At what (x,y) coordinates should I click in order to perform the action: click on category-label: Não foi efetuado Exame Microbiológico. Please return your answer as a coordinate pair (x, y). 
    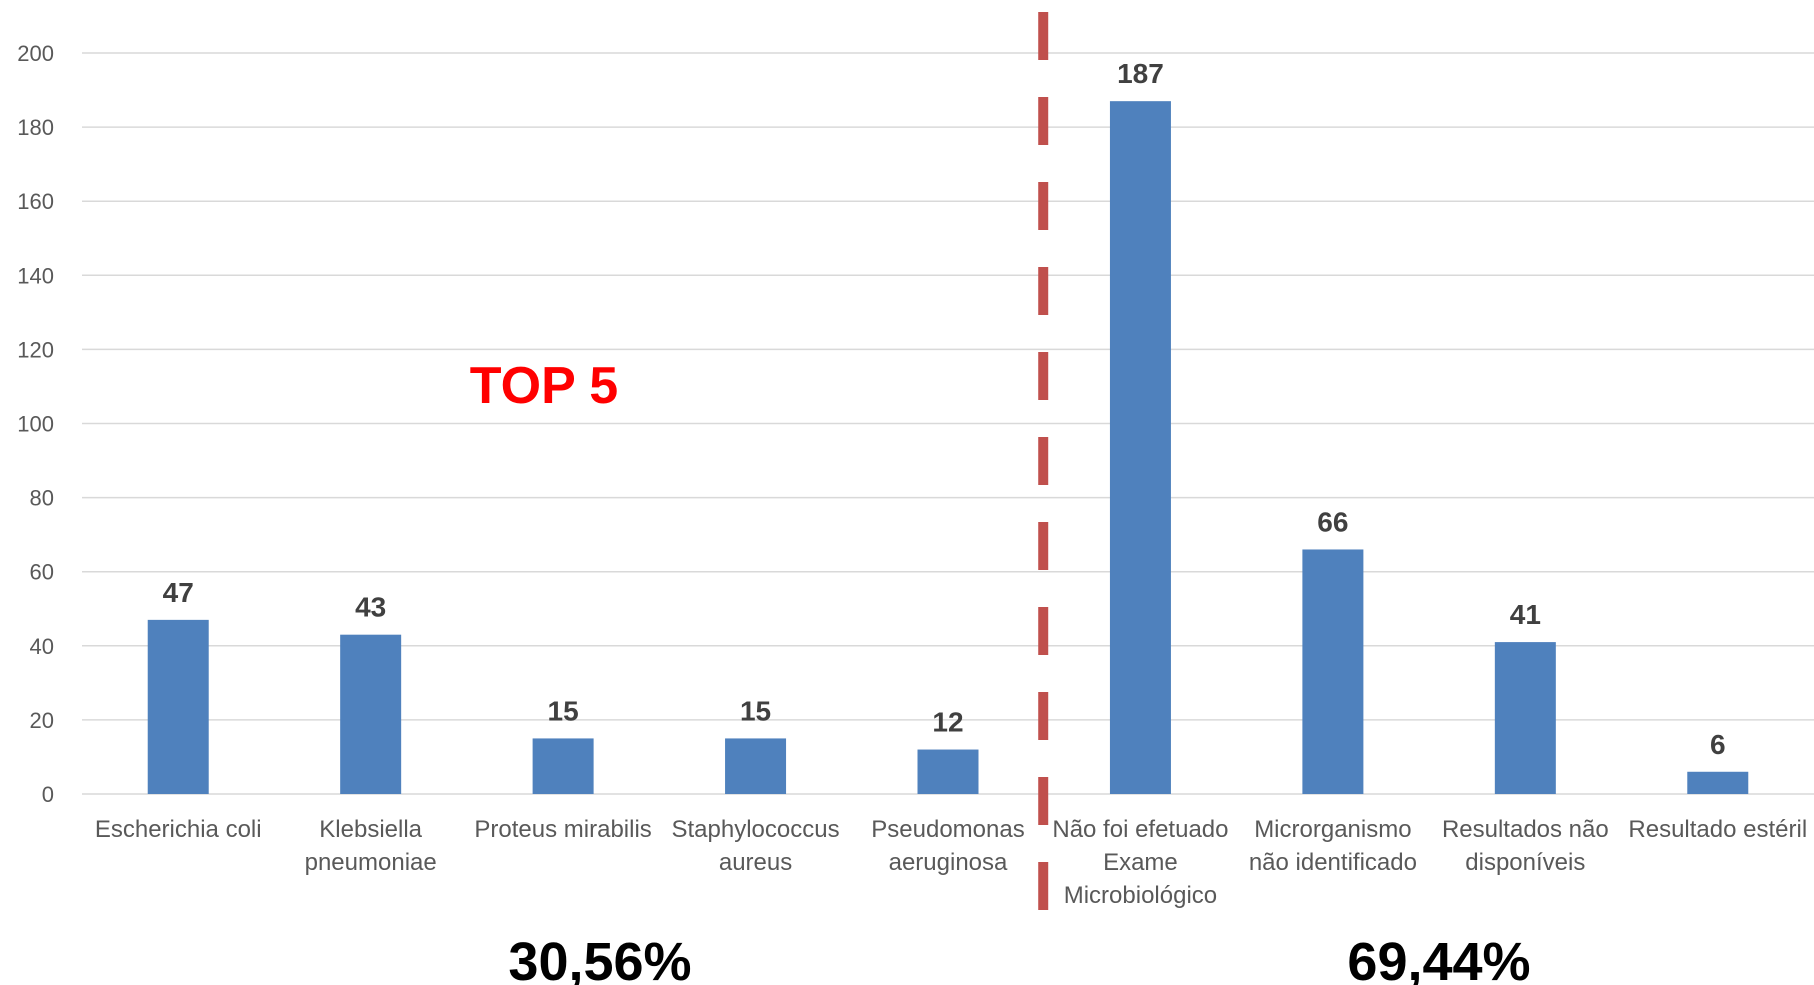
    Looking at the image, I should click on (1140, 862).